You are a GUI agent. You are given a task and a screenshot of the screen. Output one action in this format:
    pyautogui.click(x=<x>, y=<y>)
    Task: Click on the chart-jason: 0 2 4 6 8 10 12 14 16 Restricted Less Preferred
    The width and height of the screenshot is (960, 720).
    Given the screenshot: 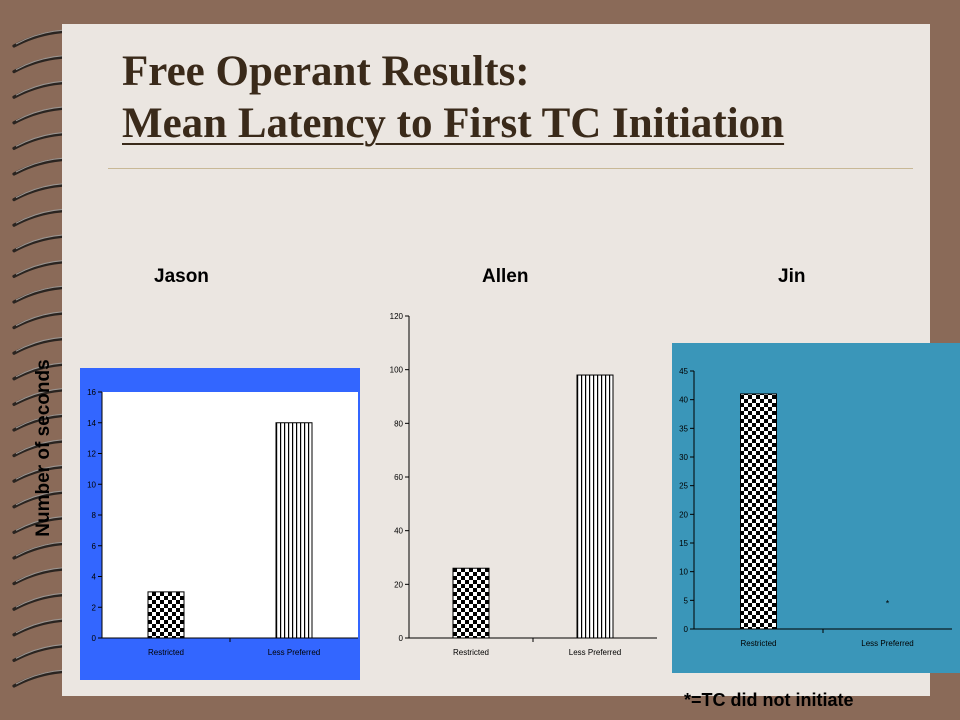 What is the action you would take?
    pyautogui.click(x=220, y=524)
    